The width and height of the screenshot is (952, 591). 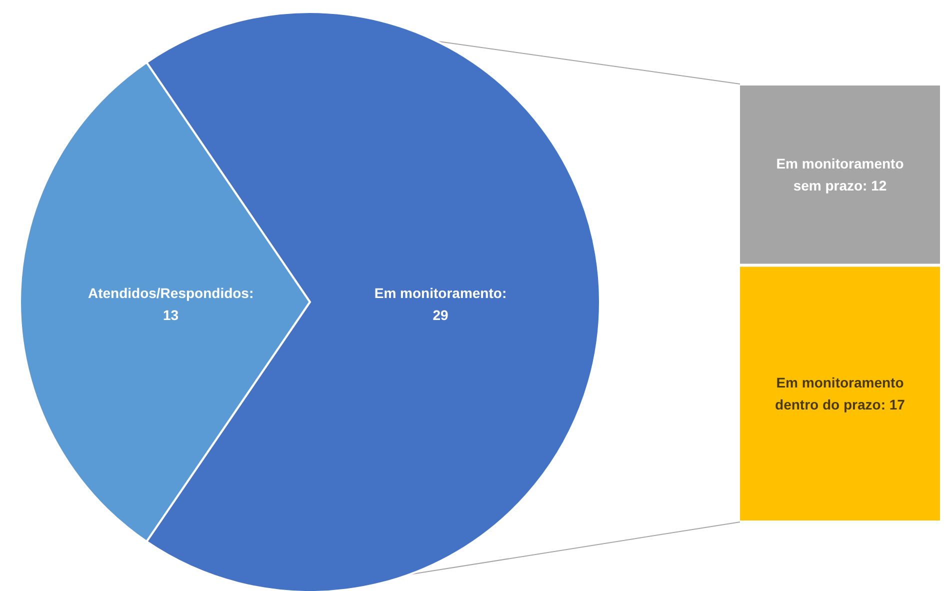 What do you see at coordinates (440, 304) in the screenshot?
I see `data-label: Em monitoramento: 29` at bounding box center [440, 304].